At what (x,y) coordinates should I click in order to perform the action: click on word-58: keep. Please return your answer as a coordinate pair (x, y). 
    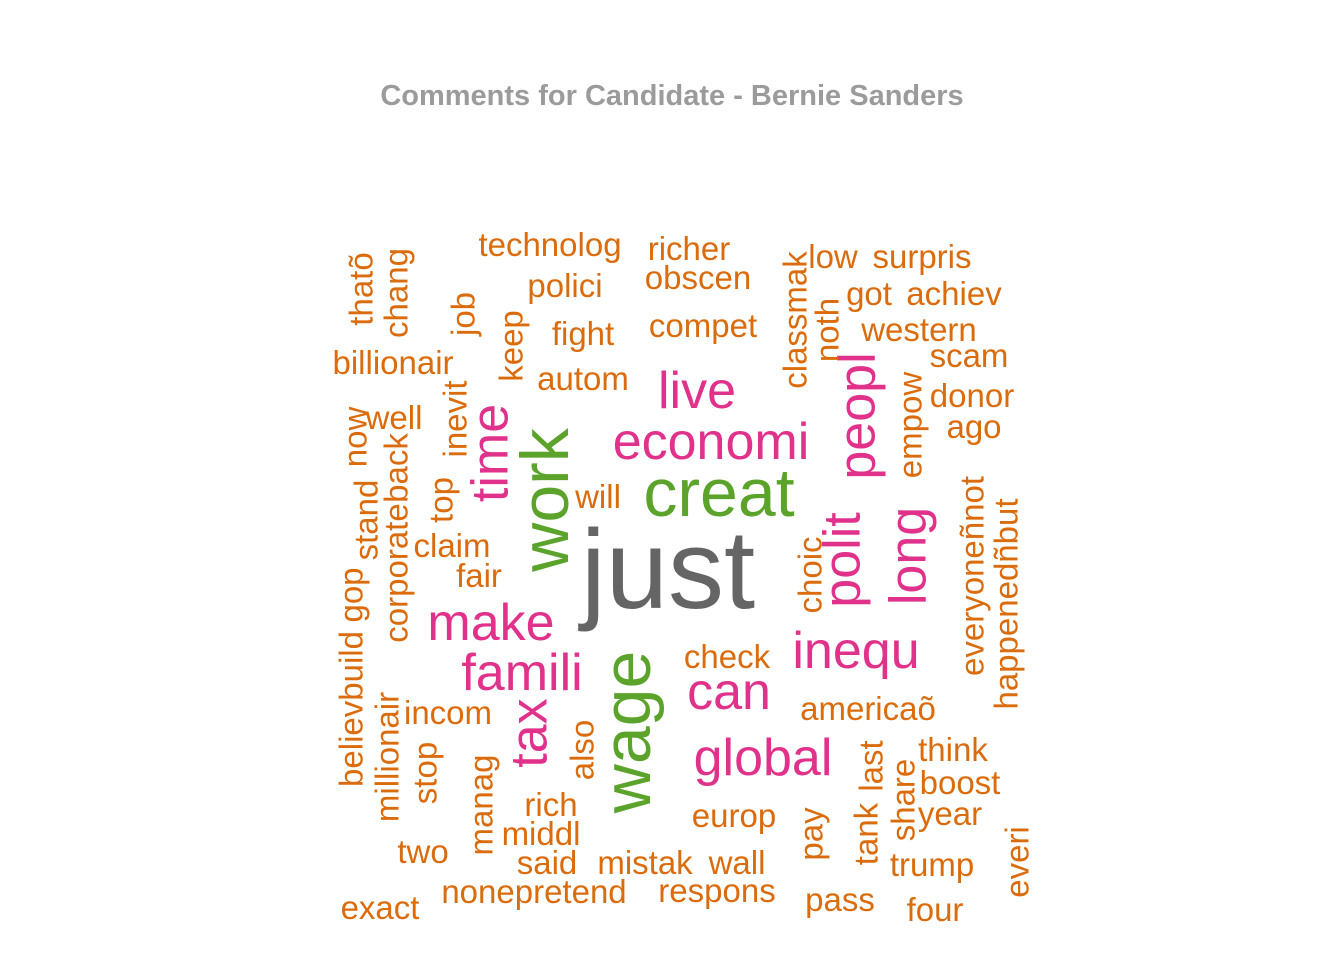
    Looking at the image, I should click on (511, 346).